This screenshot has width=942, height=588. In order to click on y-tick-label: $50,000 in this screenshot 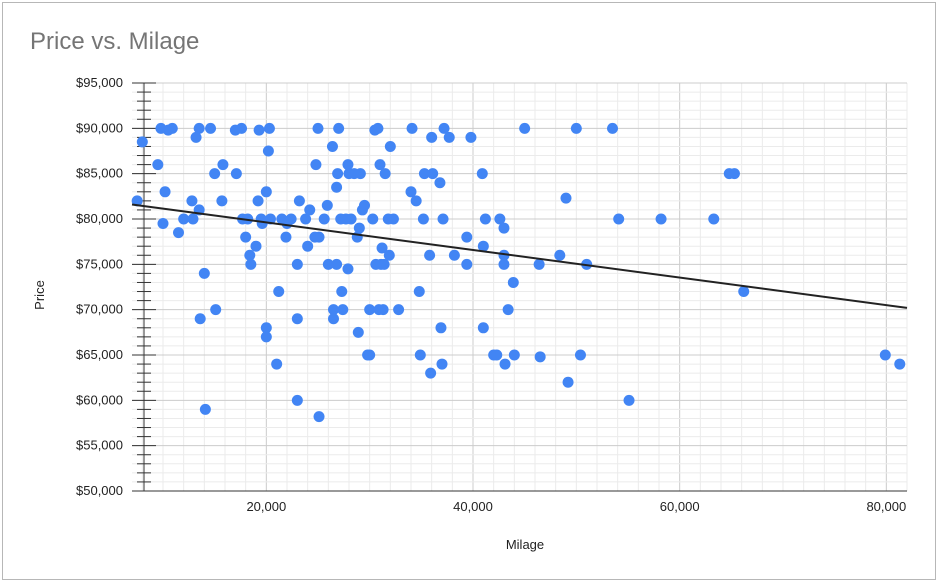, I will do `click(99, 490)`.